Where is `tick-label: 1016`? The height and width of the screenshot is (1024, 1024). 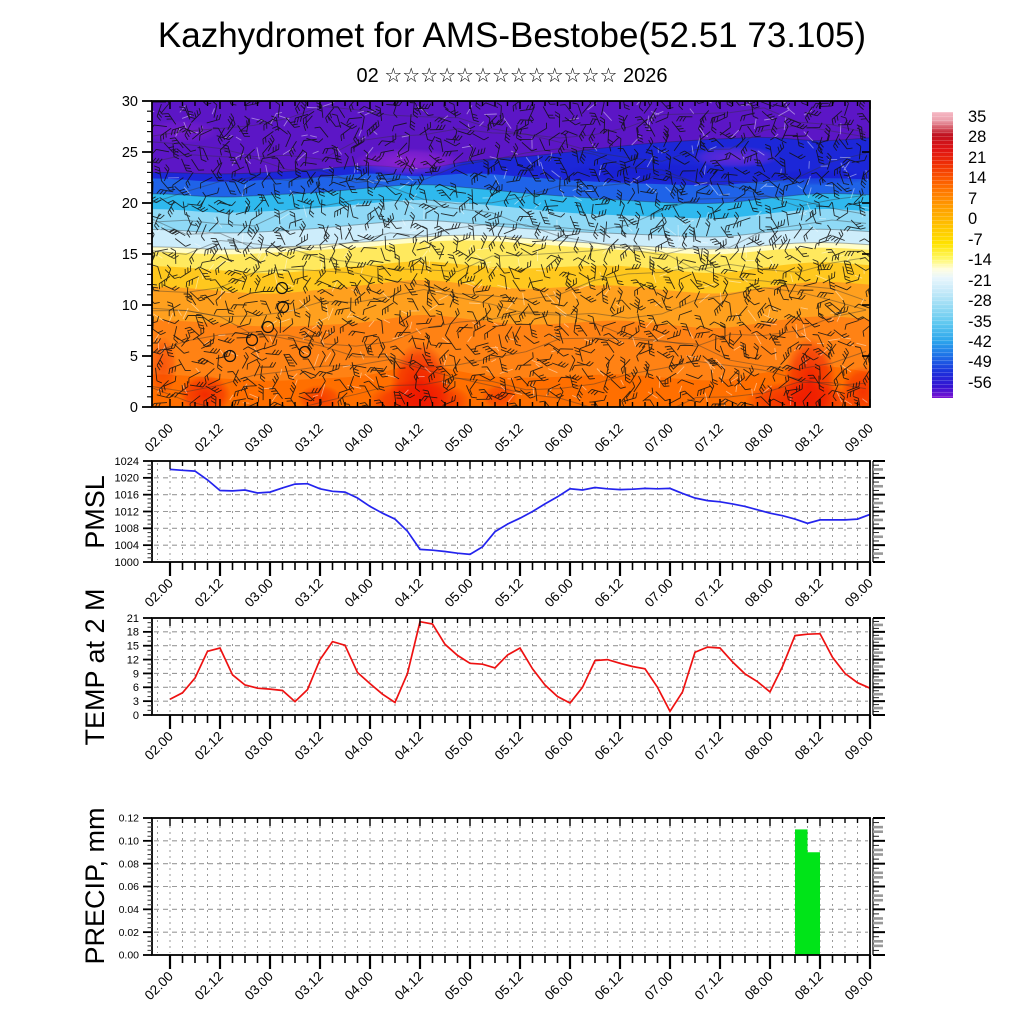 tick-label: 1016 is located at coordinates (127, 496).